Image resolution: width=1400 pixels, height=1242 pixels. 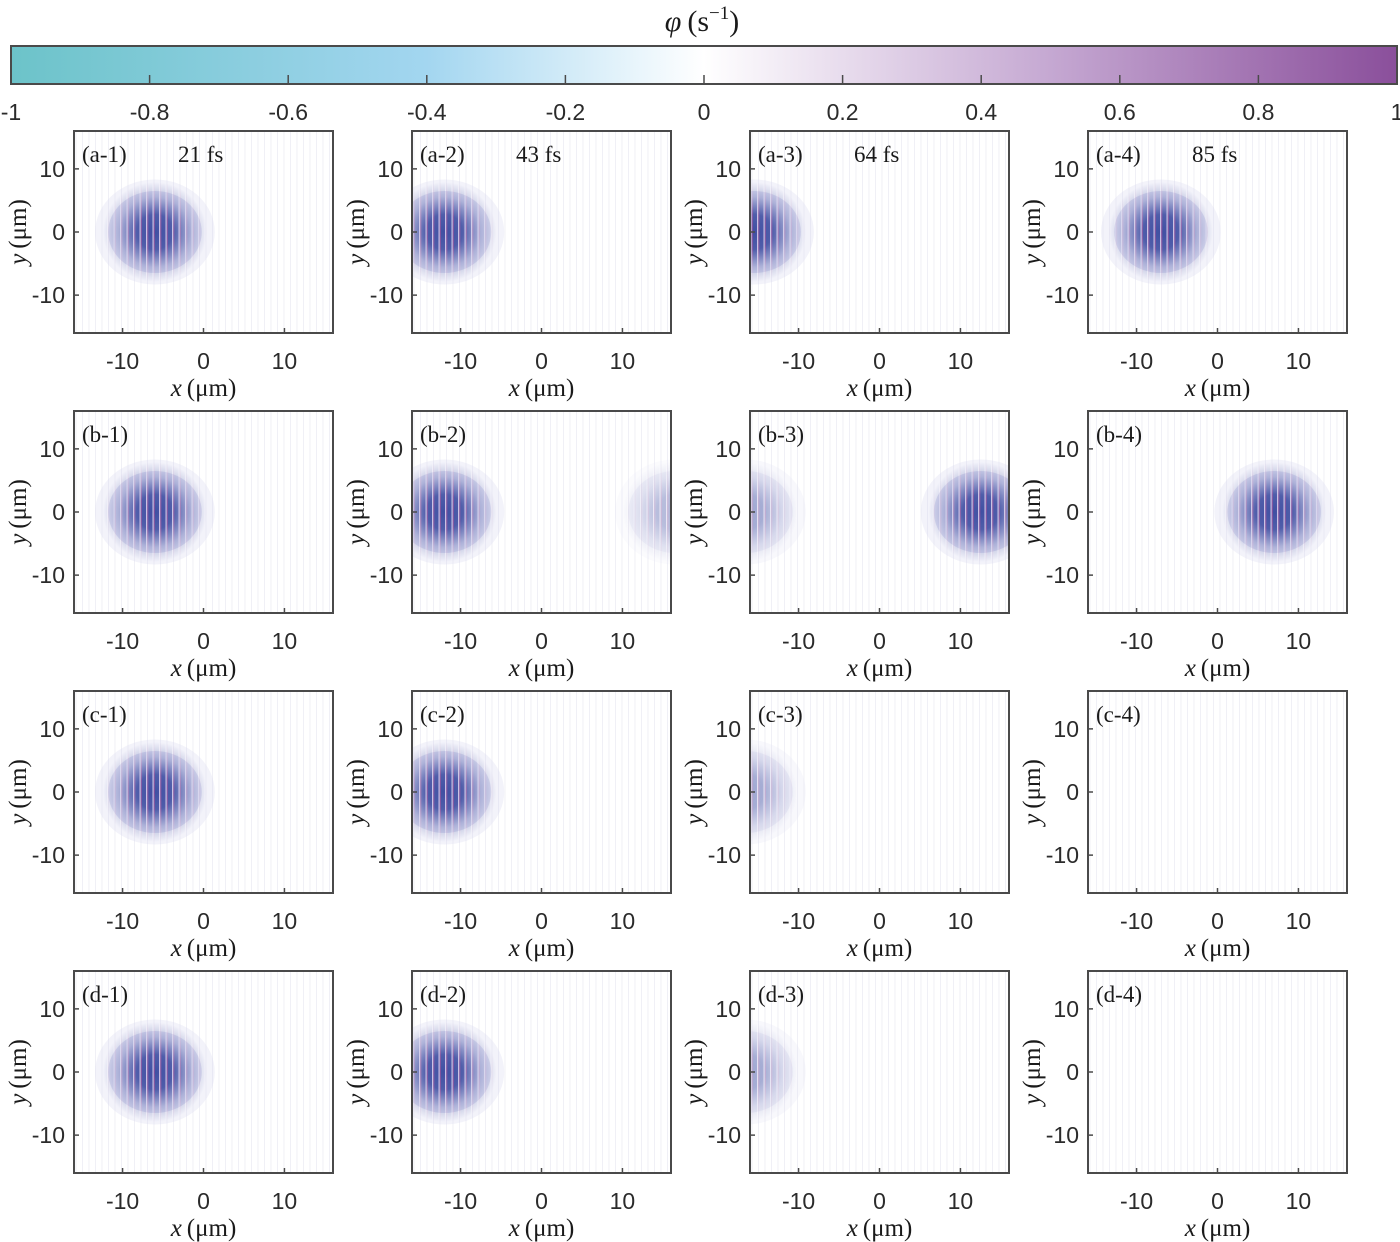 What do you see at coordinates (442, 714) in the screenshot?
I see `panel-label: (c-2)` at bounding box center [442, 714].